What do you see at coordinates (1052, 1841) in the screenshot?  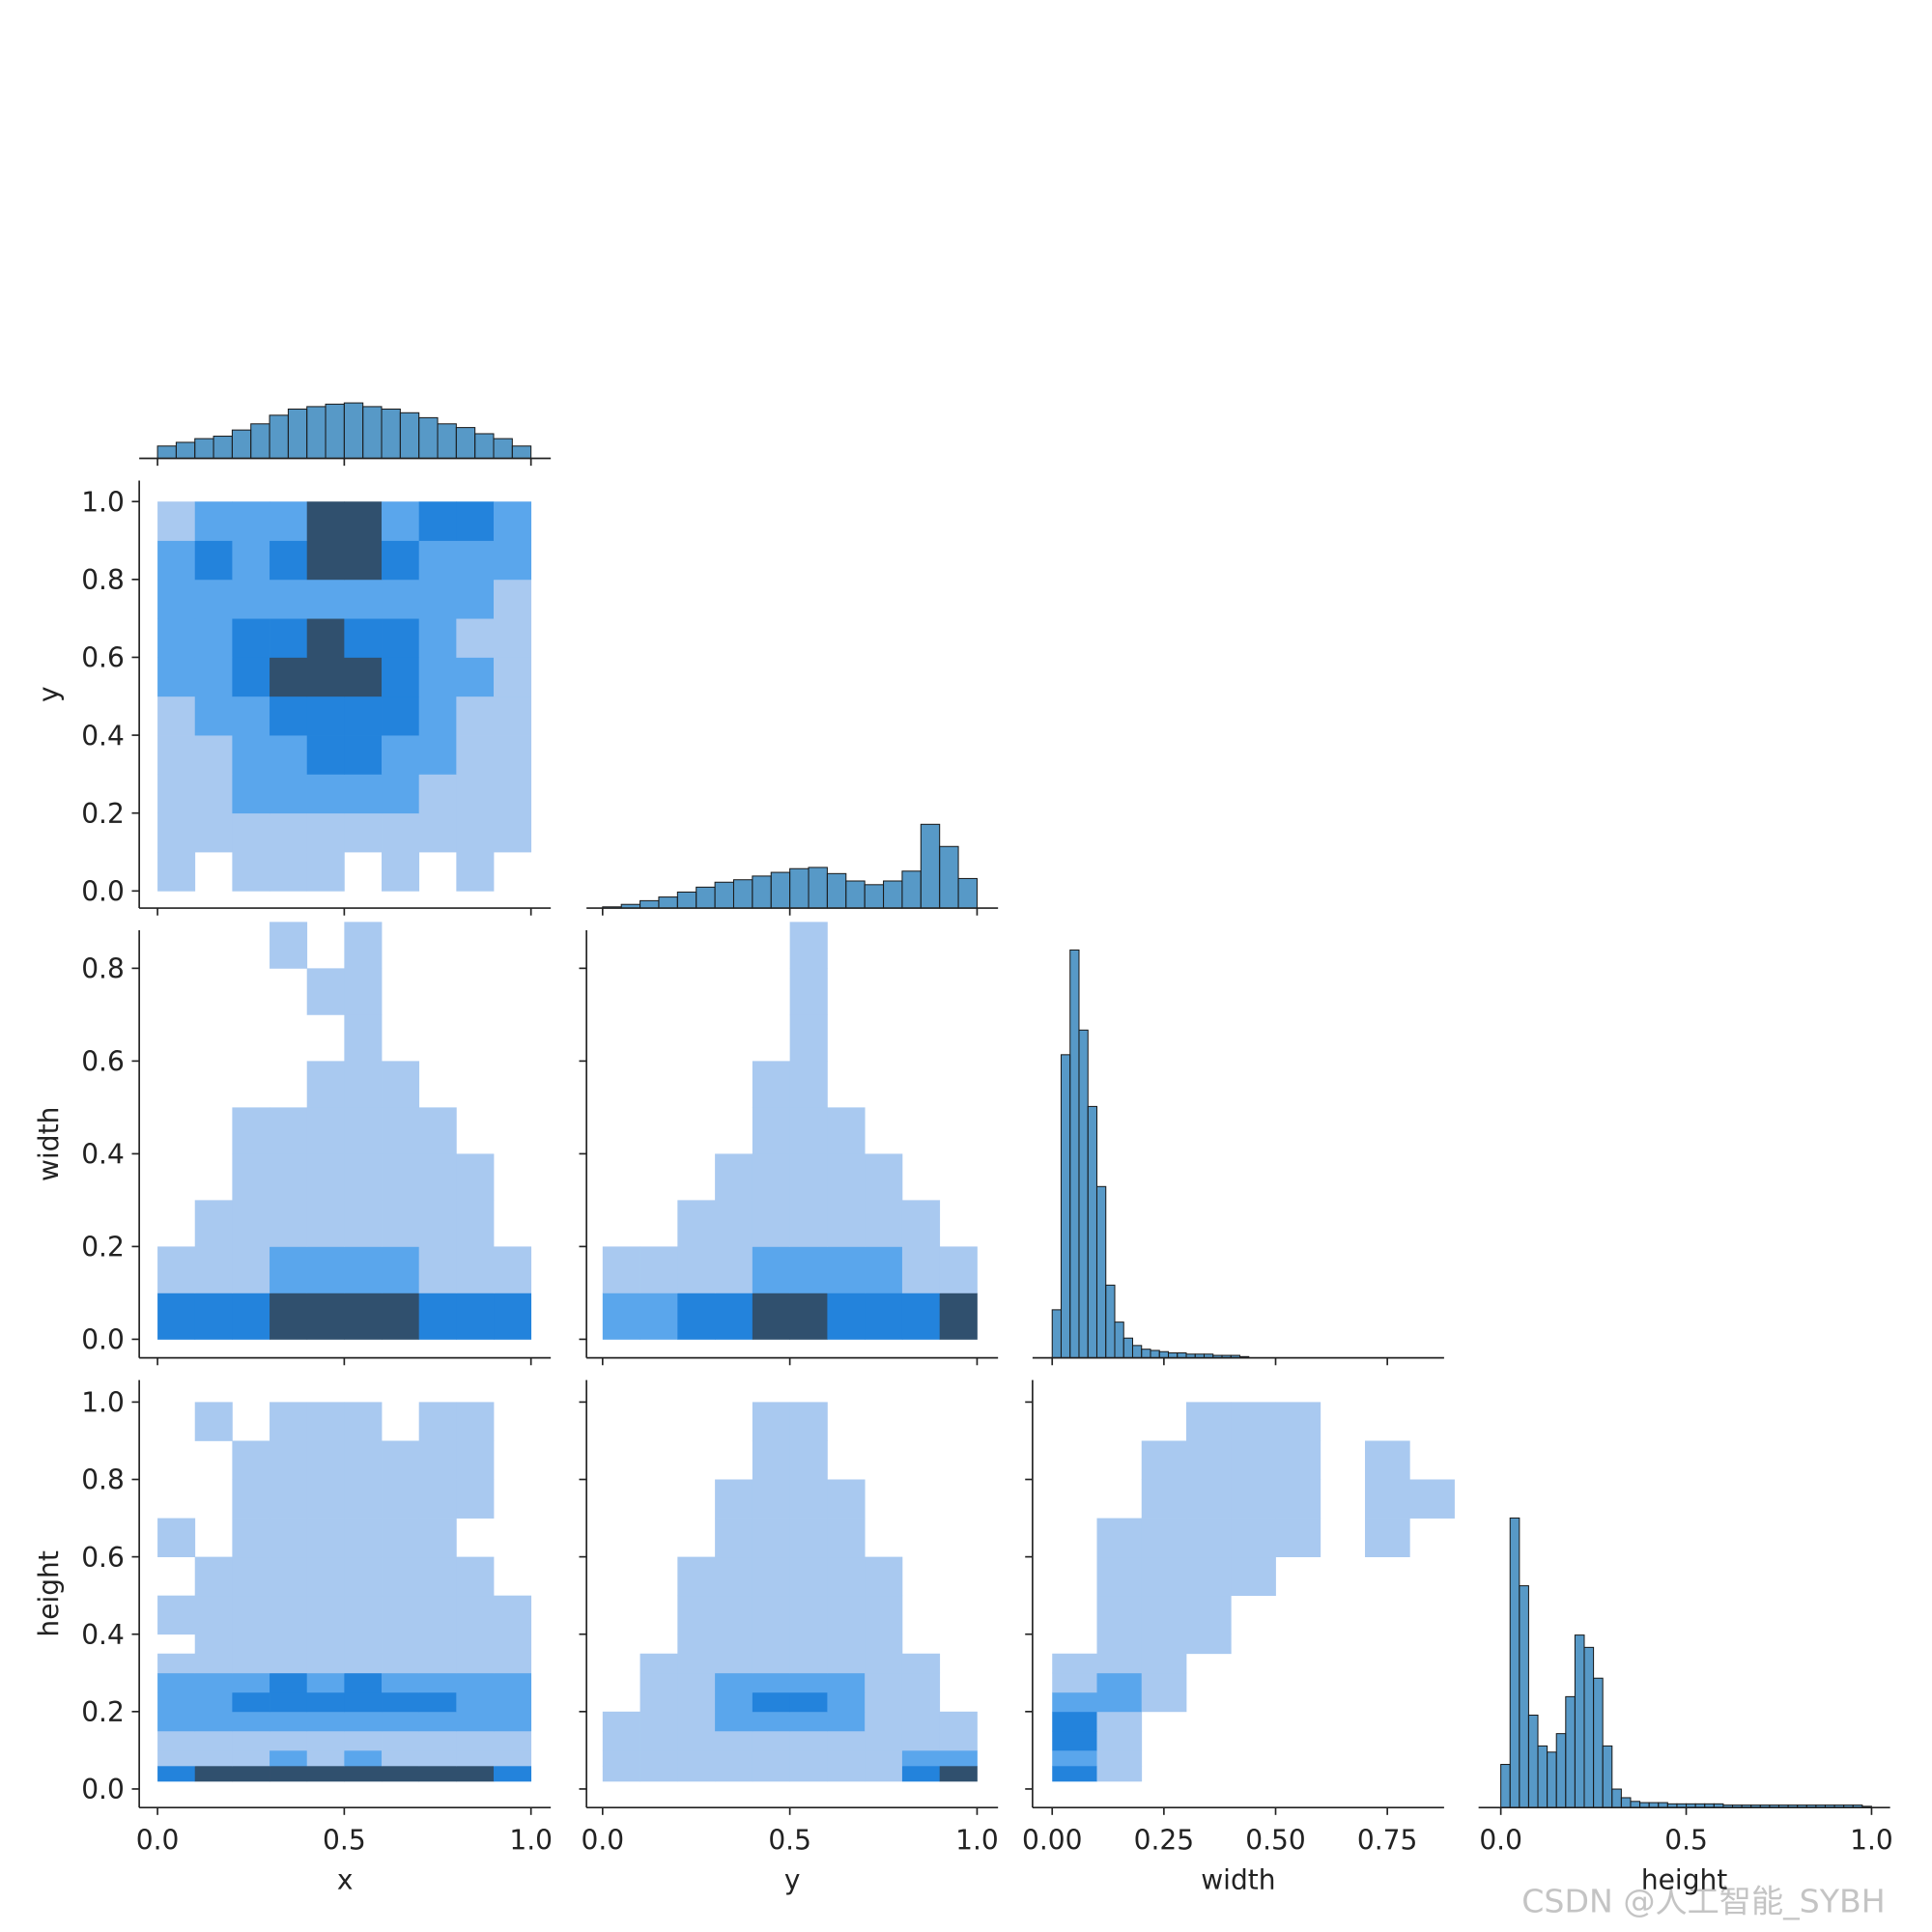 I see `x-tick-label: 0.00` at bounding box center [1052, 1841].